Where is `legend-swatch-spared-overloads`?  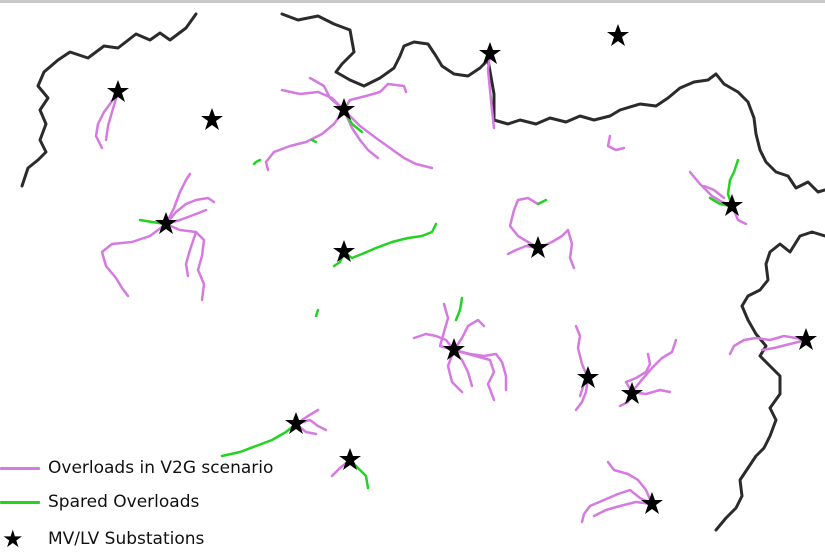 legend-swatch-spared-overloads is located at coordinates (24, 502).